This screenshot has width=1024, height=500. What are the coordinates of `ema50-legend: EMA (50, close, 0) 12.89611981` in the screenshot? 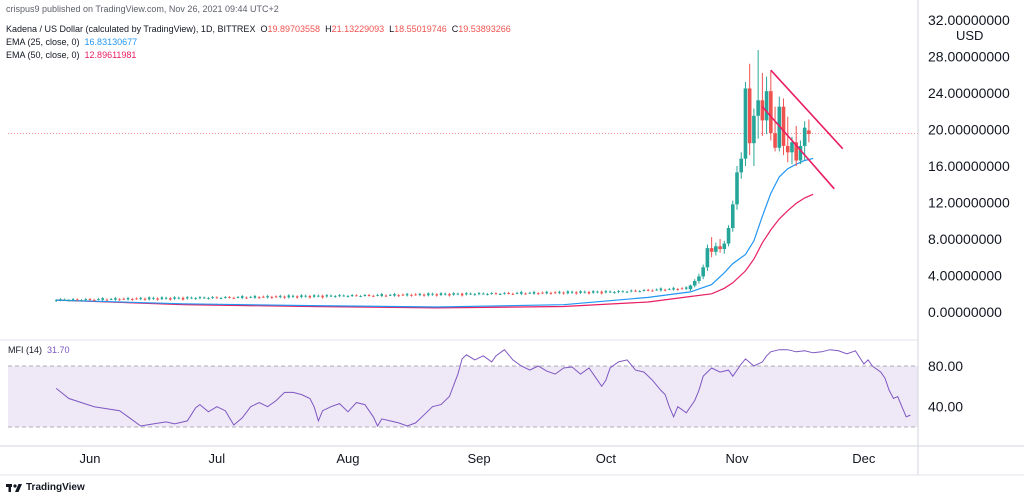 It's located at (71, 55).